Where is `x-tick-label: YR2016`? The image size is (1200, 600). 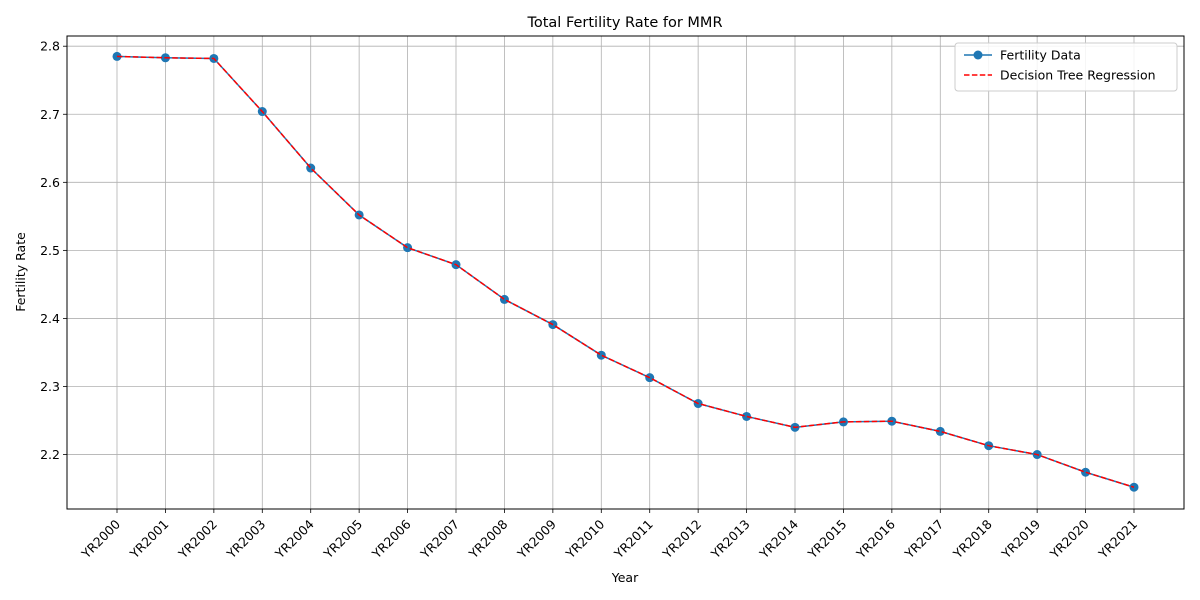 x-tick-label: YR2016 is located at coordinates (875, 538).